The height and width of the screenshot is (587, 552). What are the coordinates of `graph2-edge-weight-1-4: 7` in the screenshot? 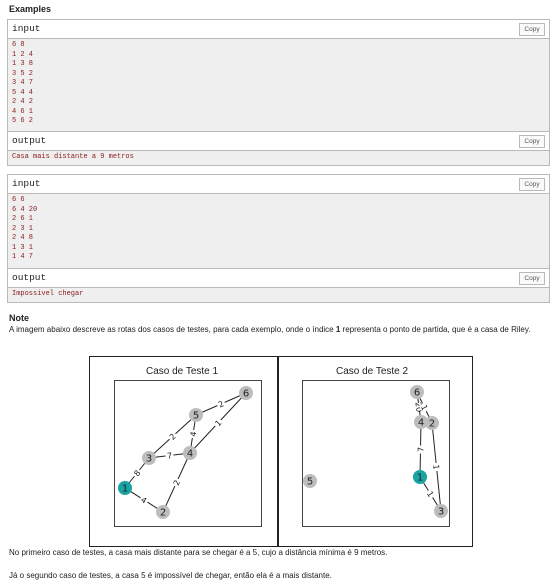 It's located at (420, 449).